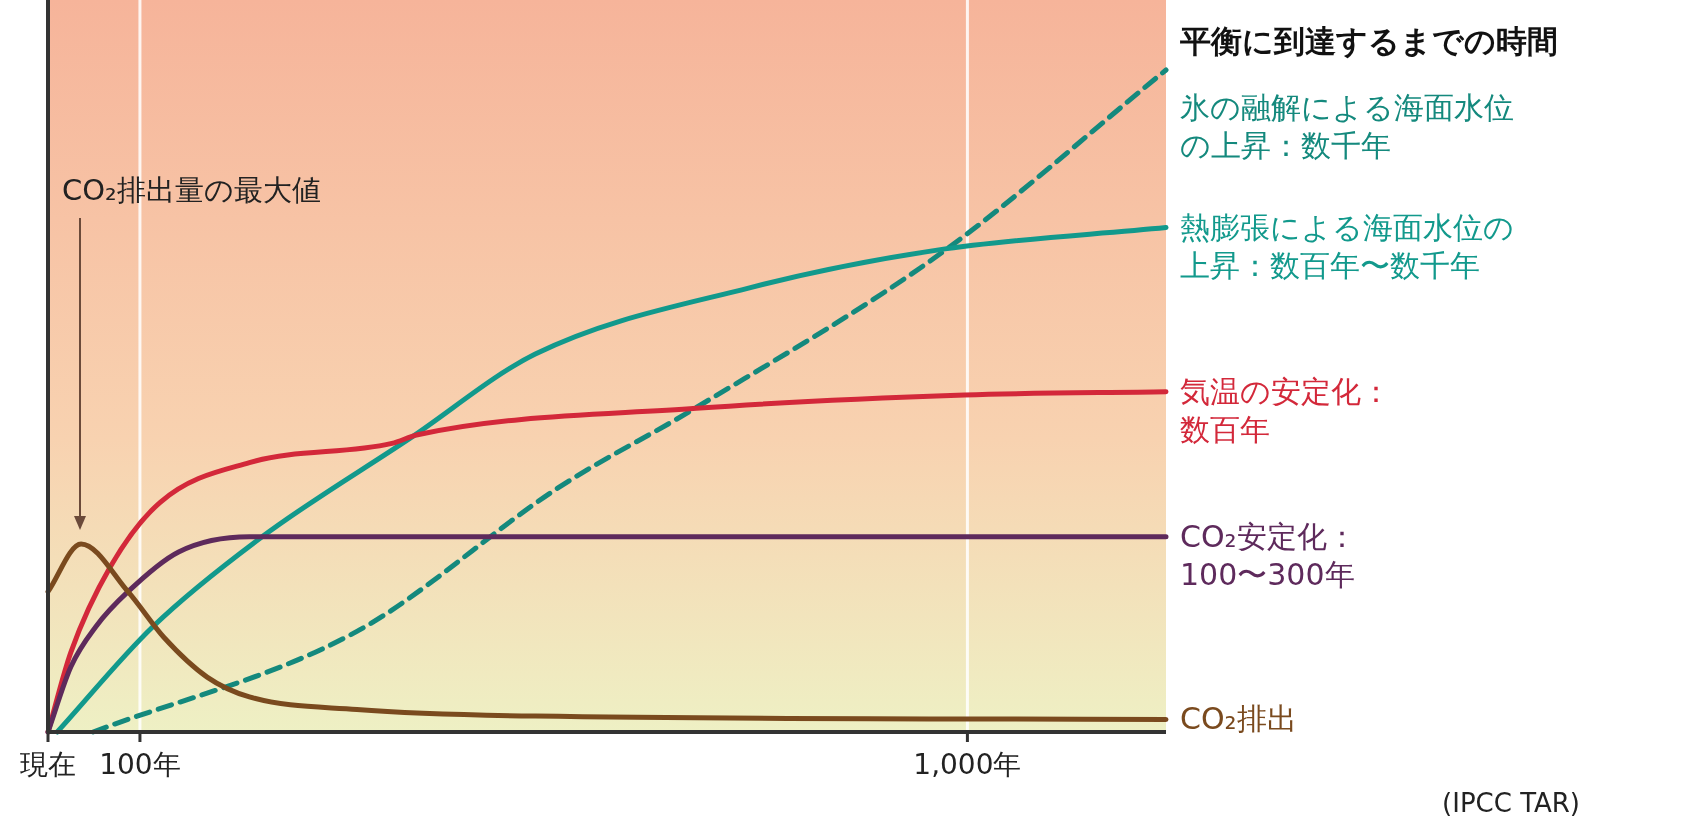 This screenshot has width=1681, height=827. What do you see at coordinates (48, 764) in the screenshot?
I see `x-tick-label: 現在` at bounding box center [48, 764].